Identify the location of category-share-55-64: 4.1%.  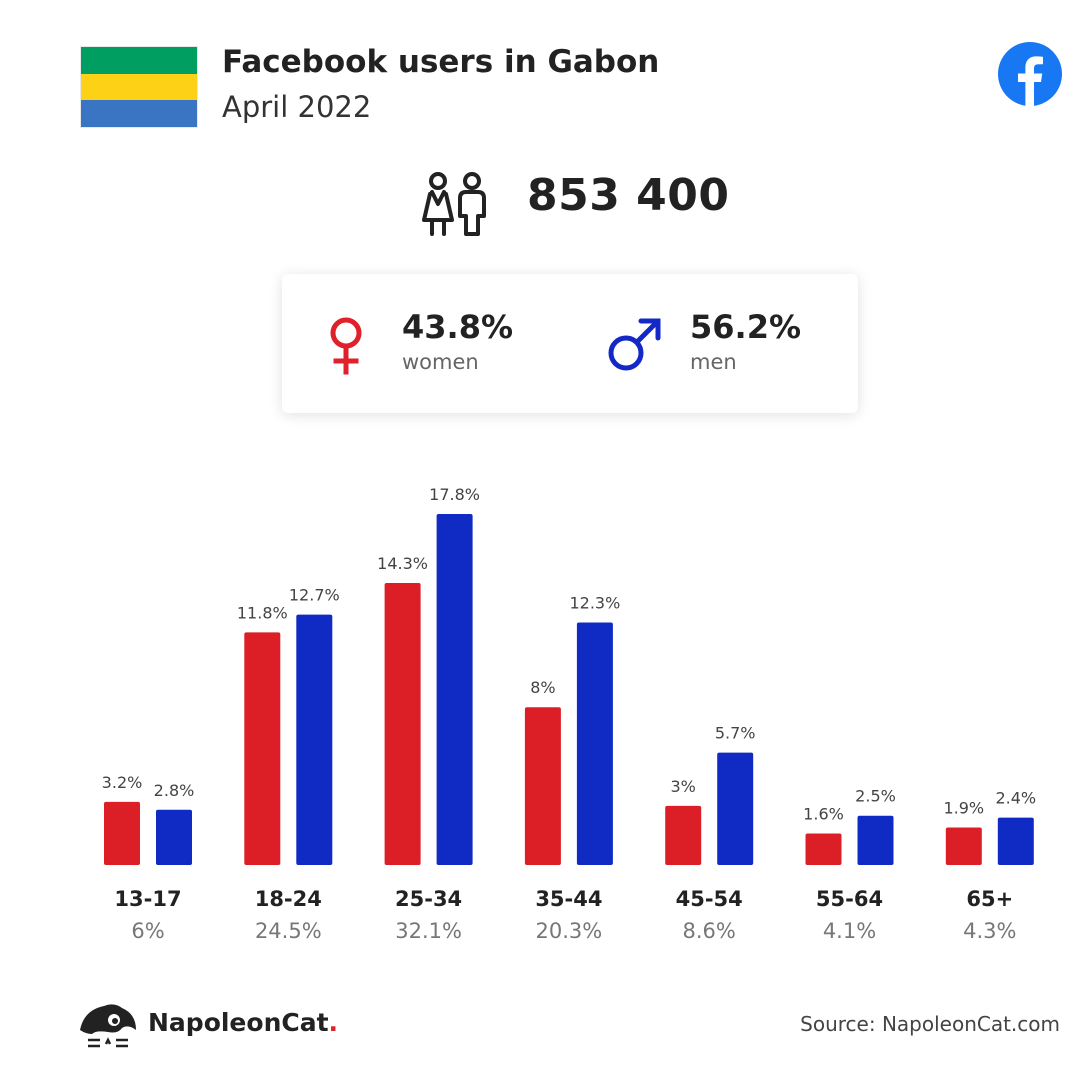
(849, 931).